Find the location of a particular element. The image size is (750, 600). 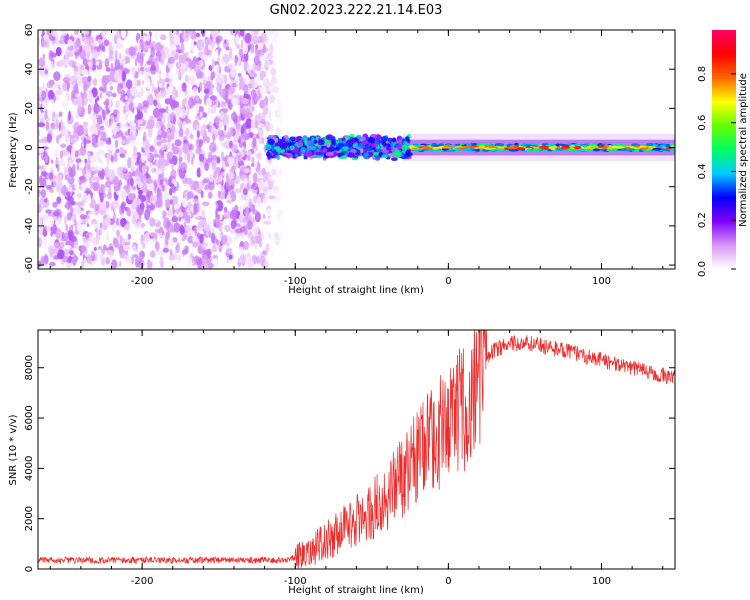

y-tick-label: -40 is located at coordinates (29, 226).